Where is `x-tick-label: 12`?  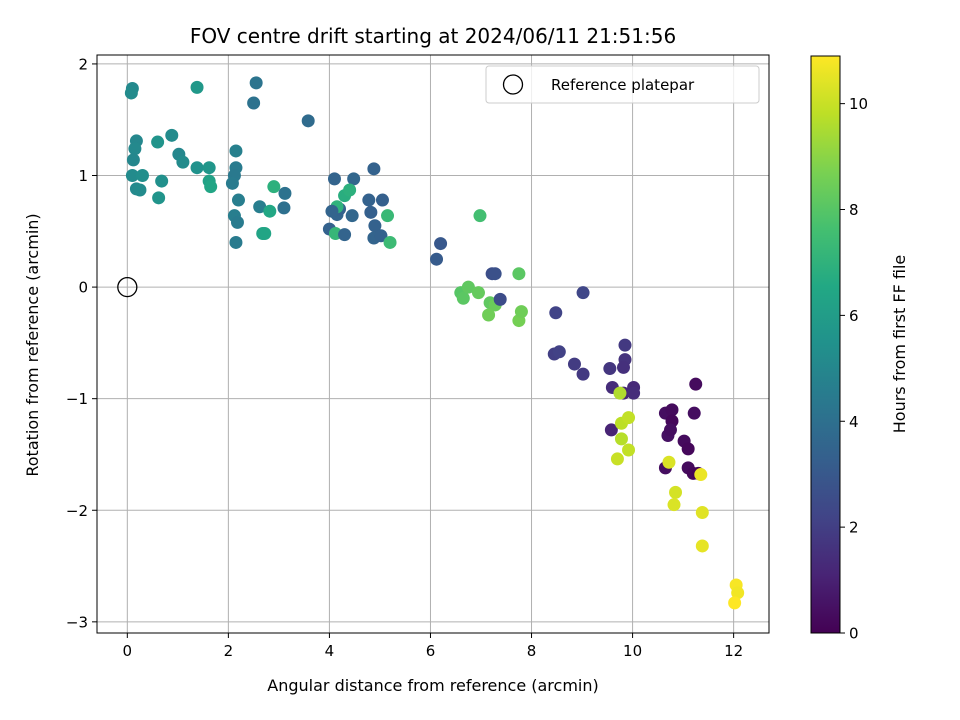
x-tick-label: 12 is located at coordinates (733, 651).